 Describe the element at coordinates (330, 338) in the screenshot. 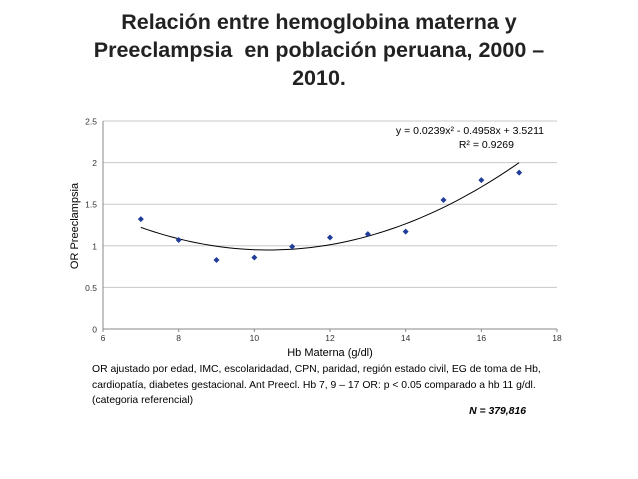

I see `x-tick-label: 12` at that location.